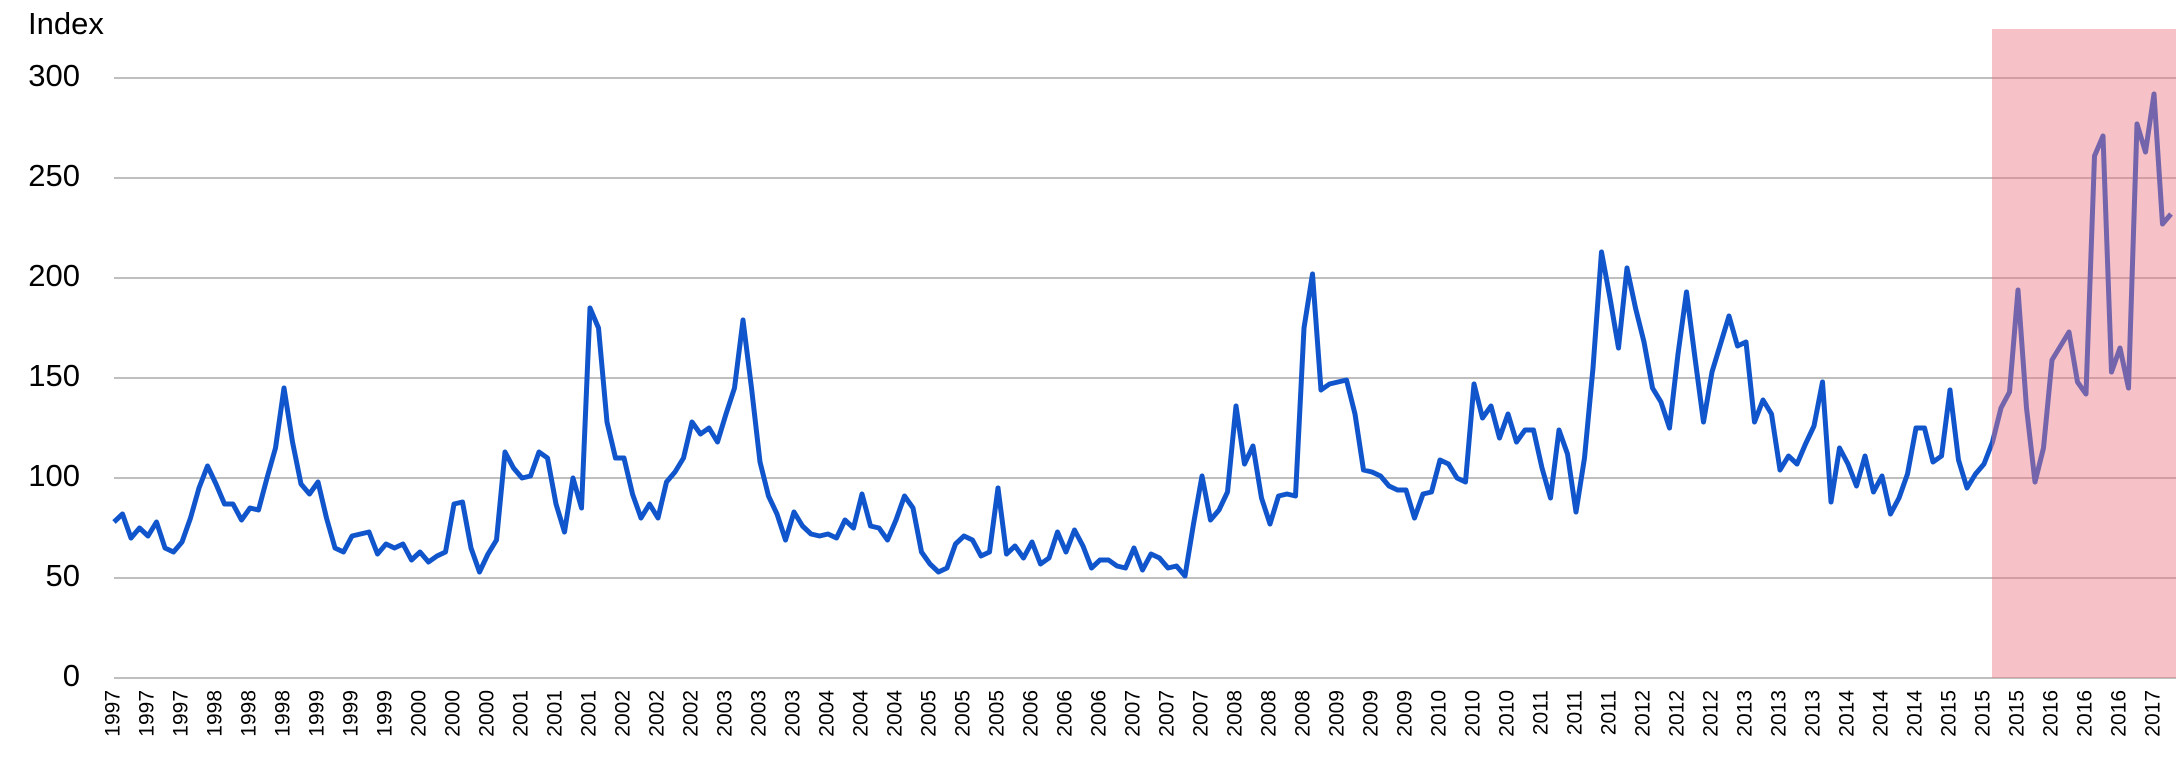  I want to click on y-tick-label: 150, so click(54, 375).